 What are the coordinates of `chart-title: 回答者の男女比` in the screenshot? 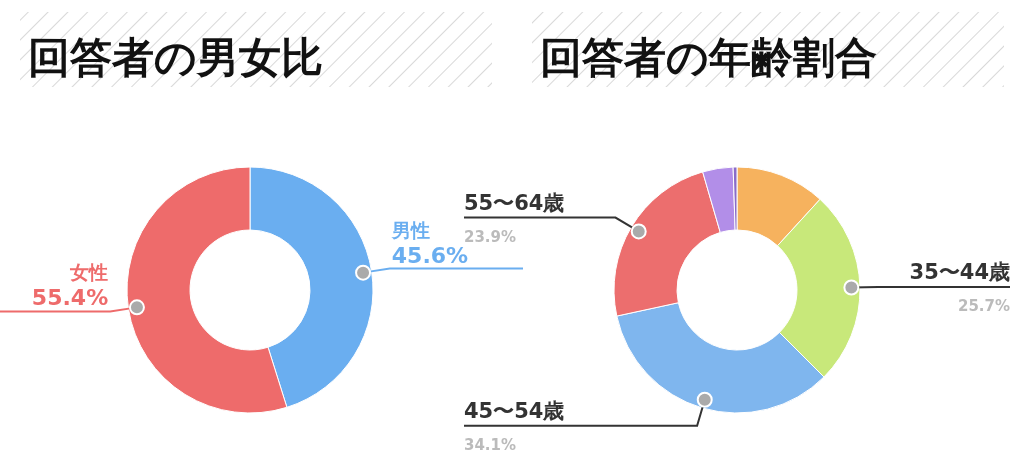 It's located at (175, 57).